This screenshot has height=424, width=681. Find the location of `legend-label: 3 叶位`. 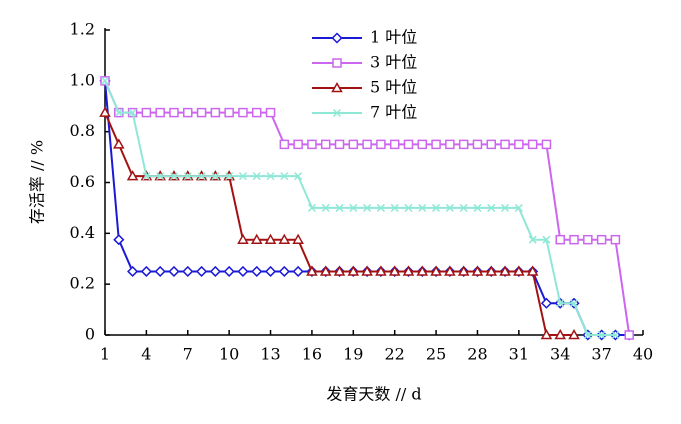

legend-label: 3 叶位 is located at coordinates (393, 62).